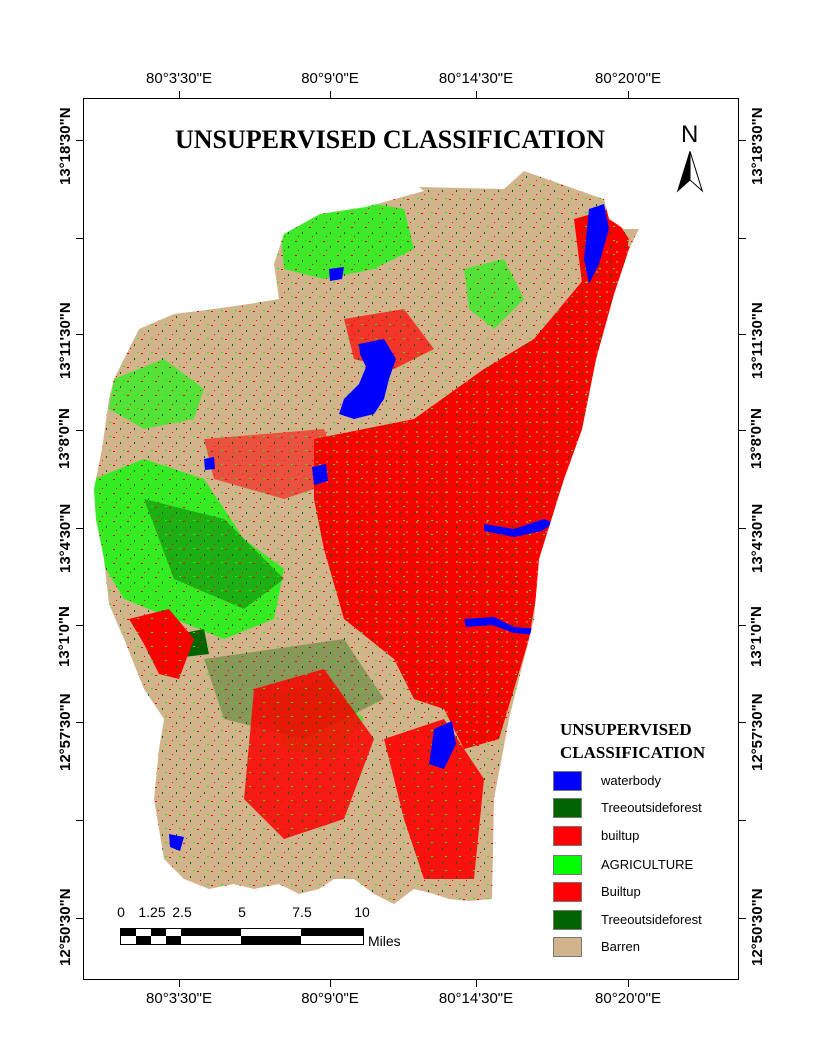  I want to click on legend-item-waterbody: waterbody, so click(643, 781).